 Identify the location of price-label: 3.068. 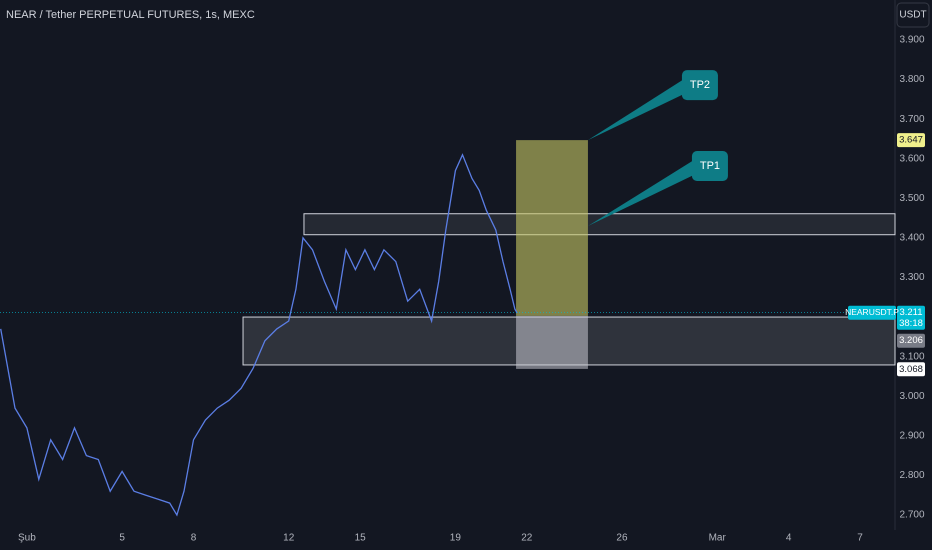
(911, 369).